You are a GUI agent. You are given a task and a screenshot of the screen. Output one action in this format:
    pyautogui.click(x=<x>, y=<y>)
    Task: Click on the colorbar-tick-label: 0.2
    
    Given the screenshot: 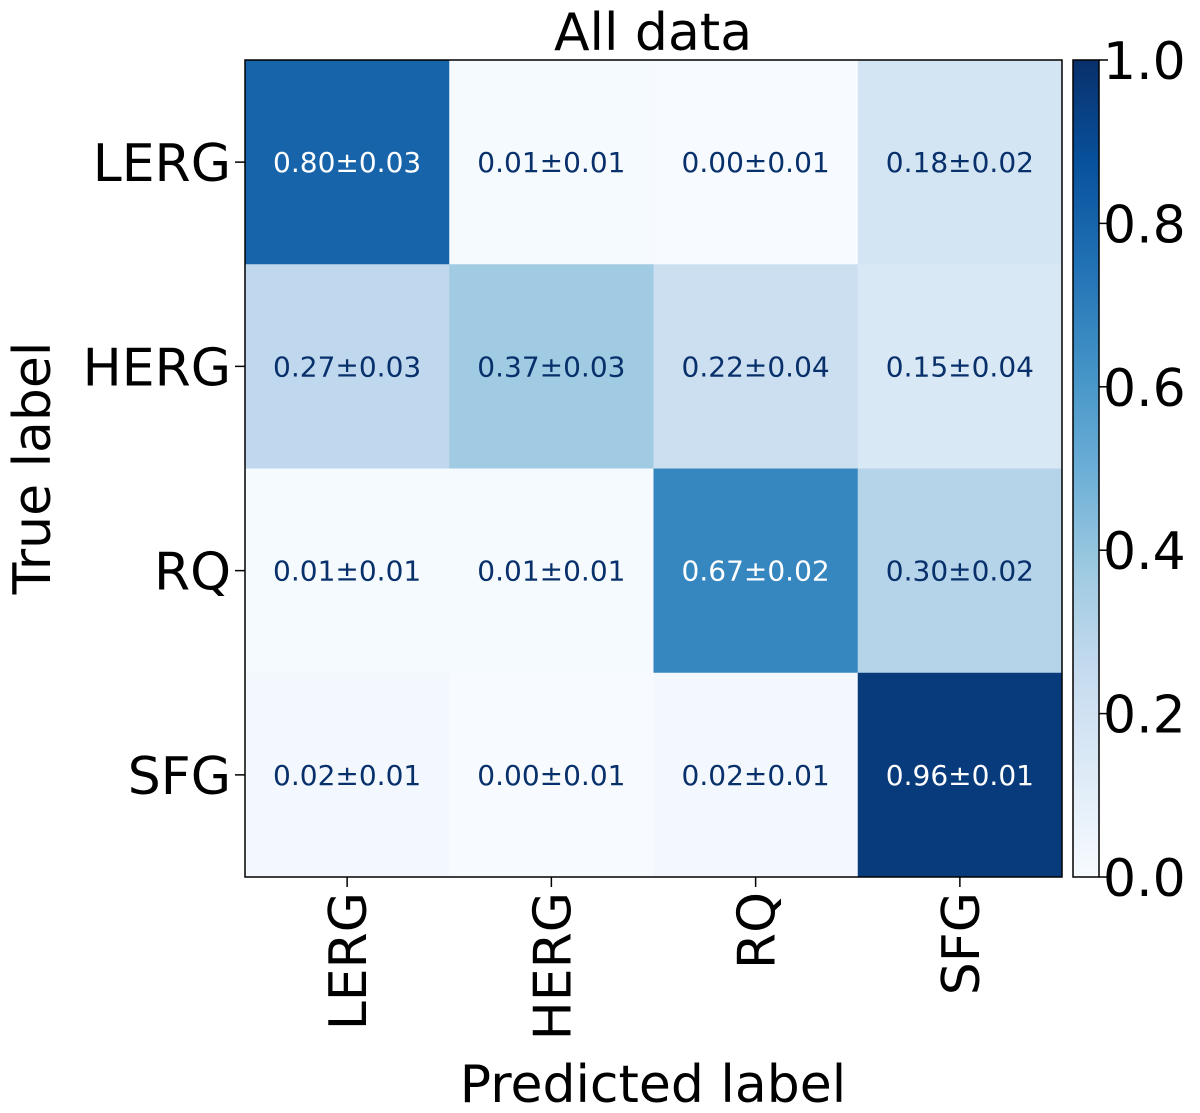 What is the action you would take?
    pyautogui.click(x=1144, y=716)
    